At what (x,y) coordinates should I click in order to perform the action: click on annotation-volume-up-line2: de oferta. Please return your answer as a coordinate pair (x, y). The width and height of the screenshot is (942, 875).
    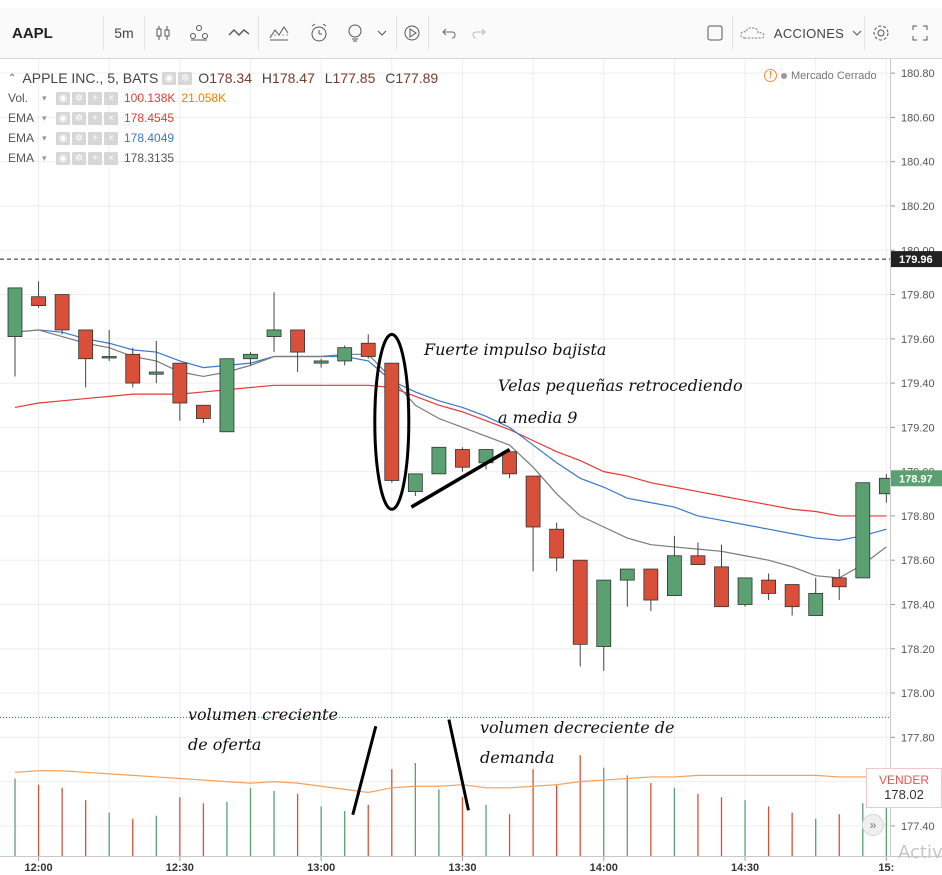
    Looking at the image, I should click on (225, 744).